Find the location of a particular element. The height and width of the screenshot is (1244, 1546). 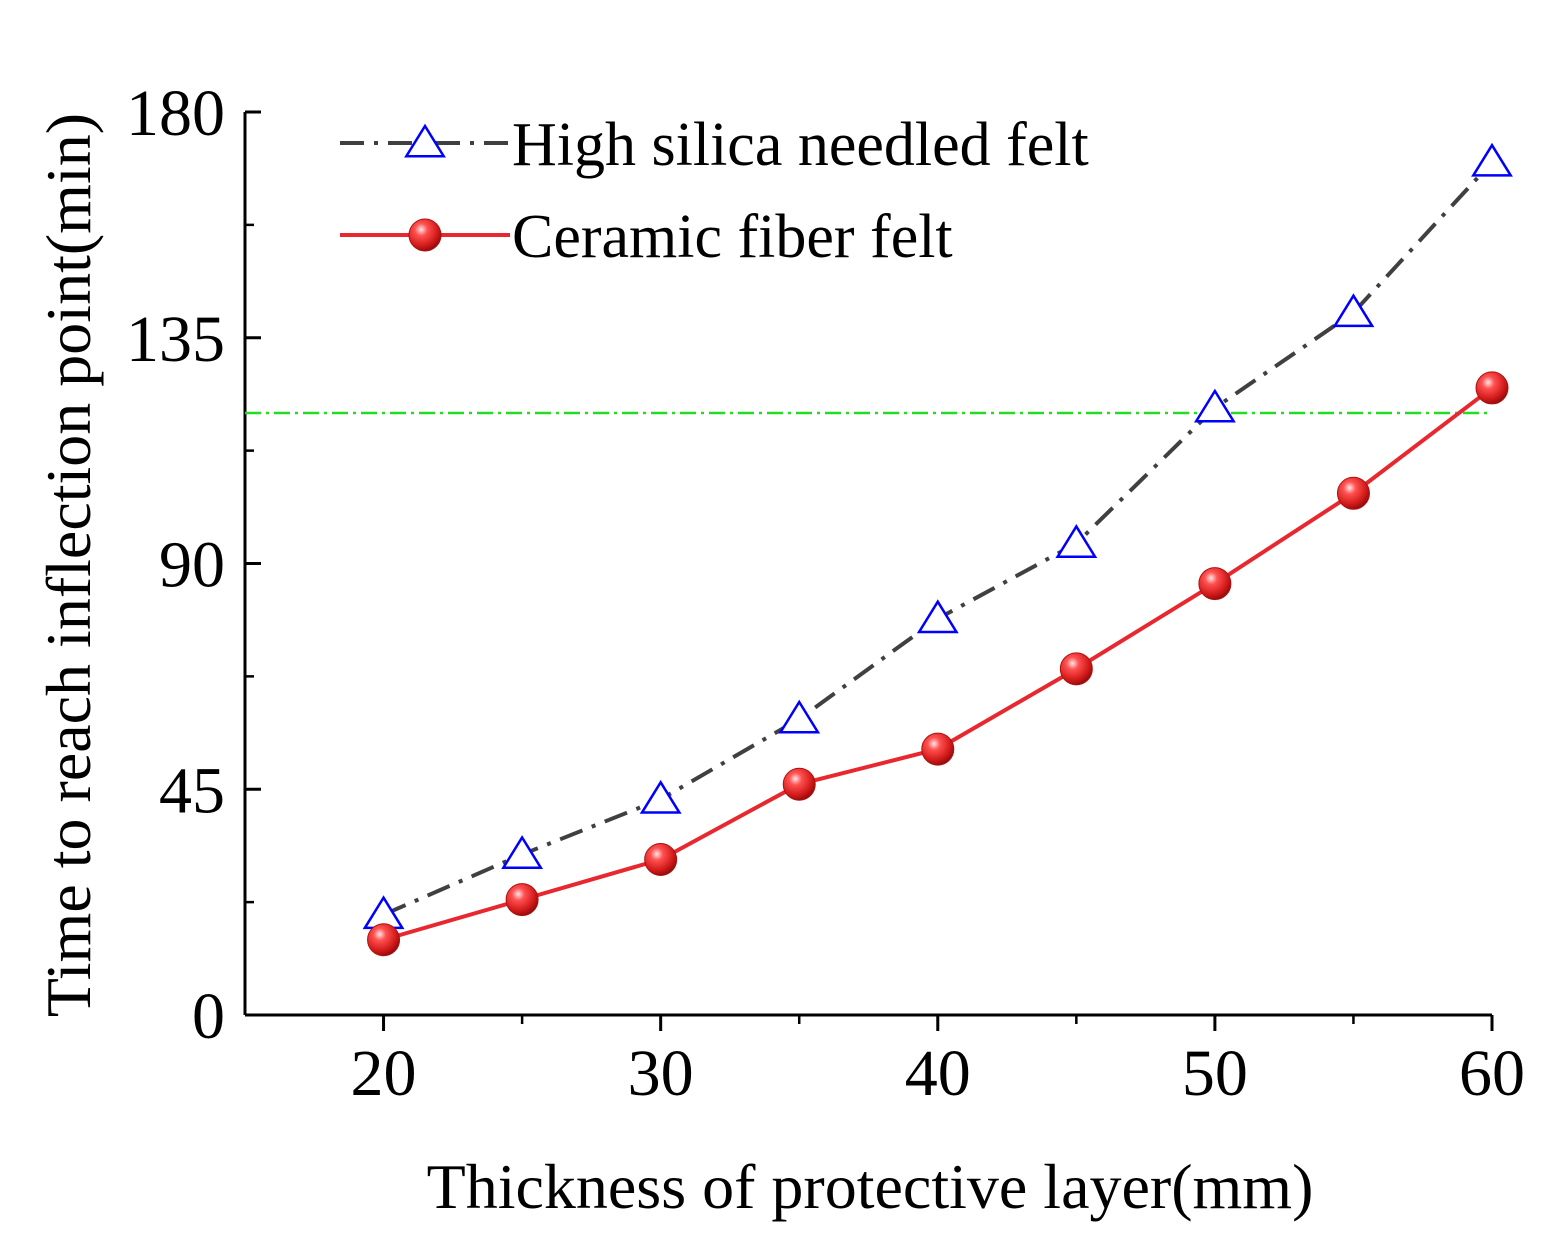

y-tick-label: 90 is located at coordinates (192, 565).